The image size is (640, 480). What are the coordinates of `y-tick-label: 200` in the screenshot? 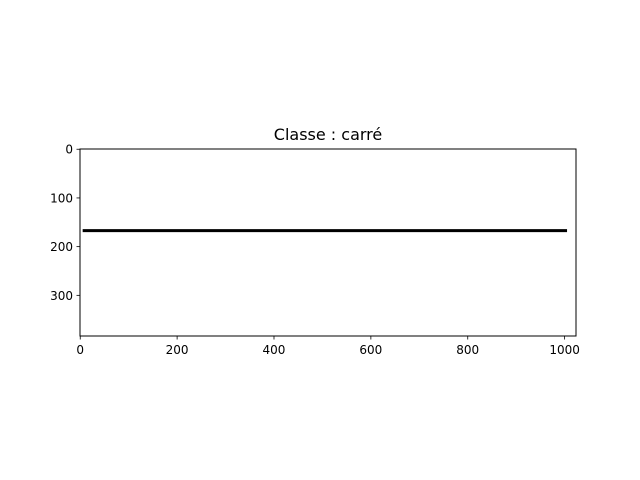 It's located at (61, 247).